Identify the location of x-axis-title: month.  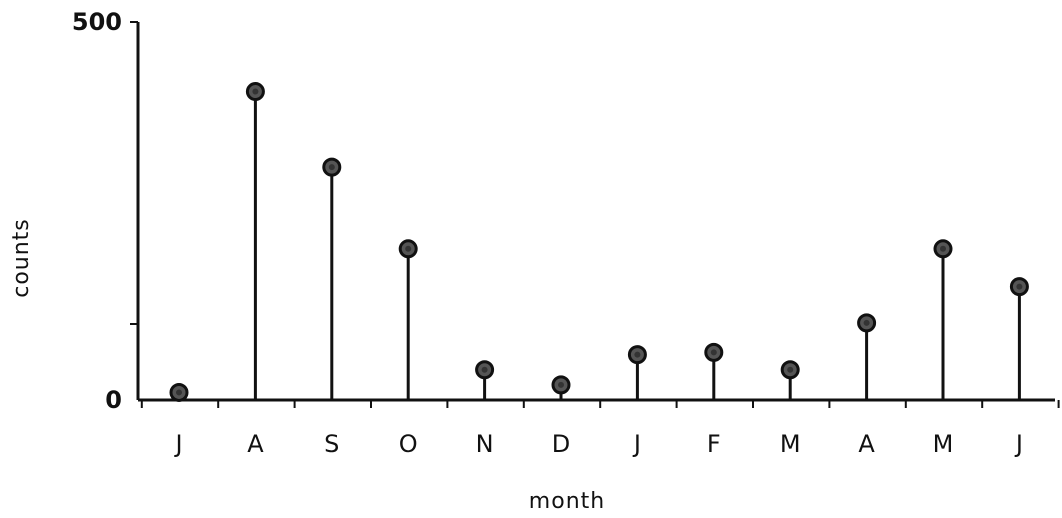
(567, 501).